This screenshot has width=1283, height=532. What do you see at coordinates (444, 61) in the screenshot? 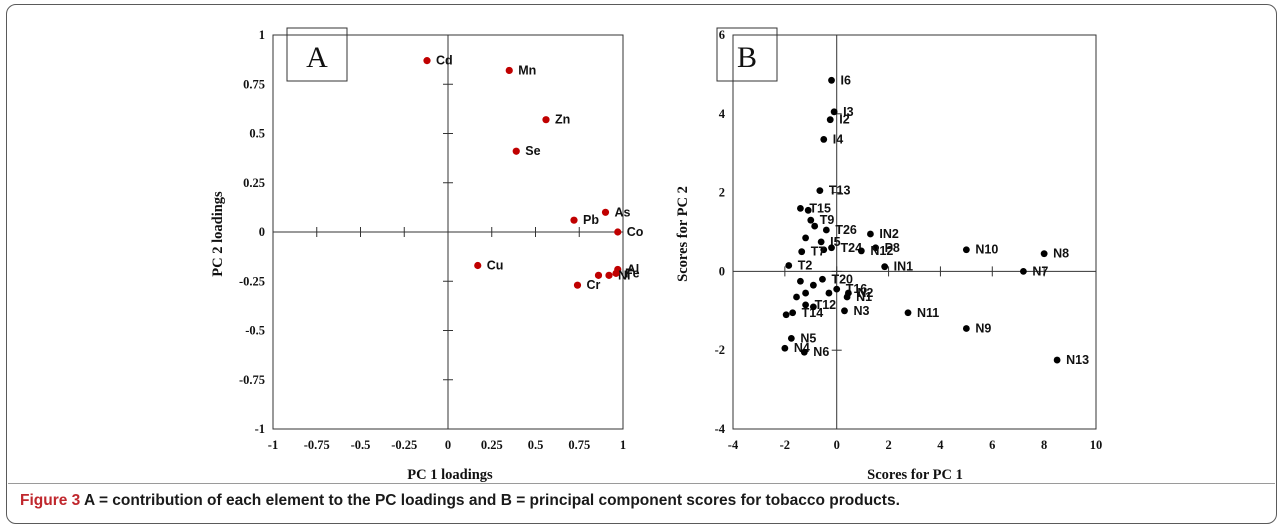
I see `panel-a-point-label: Cd` at bounding box center [444, 61].